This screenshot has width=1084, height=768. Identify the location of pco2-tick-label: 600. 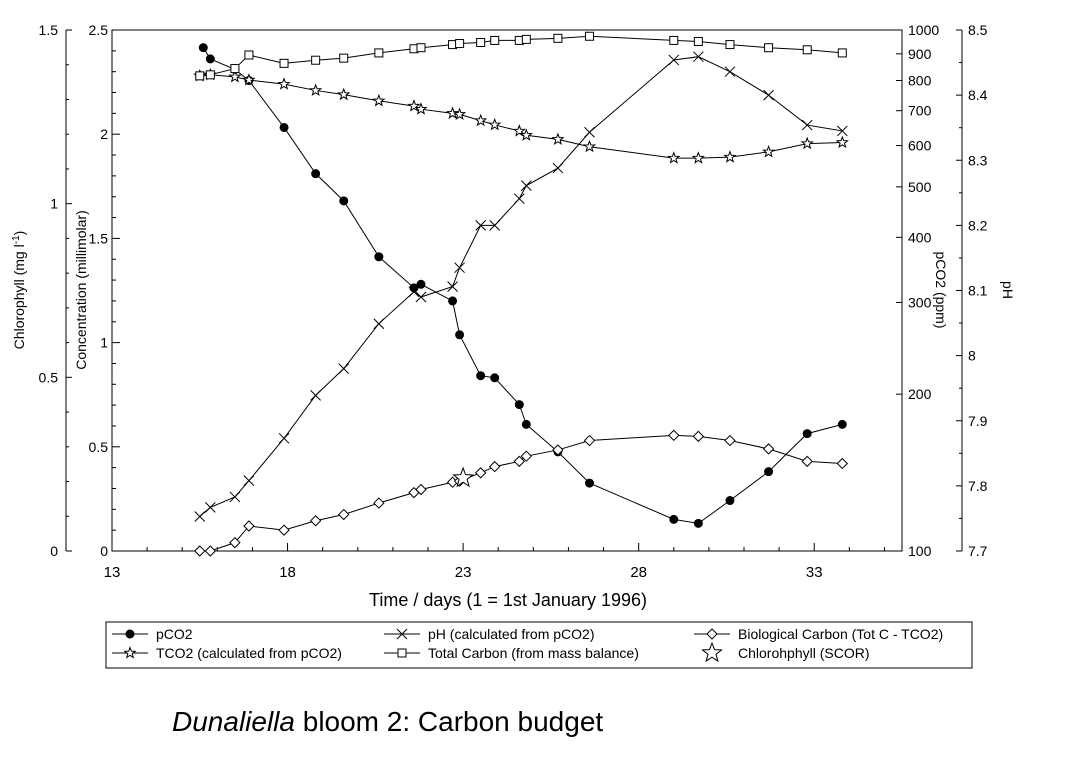
(920, 146).